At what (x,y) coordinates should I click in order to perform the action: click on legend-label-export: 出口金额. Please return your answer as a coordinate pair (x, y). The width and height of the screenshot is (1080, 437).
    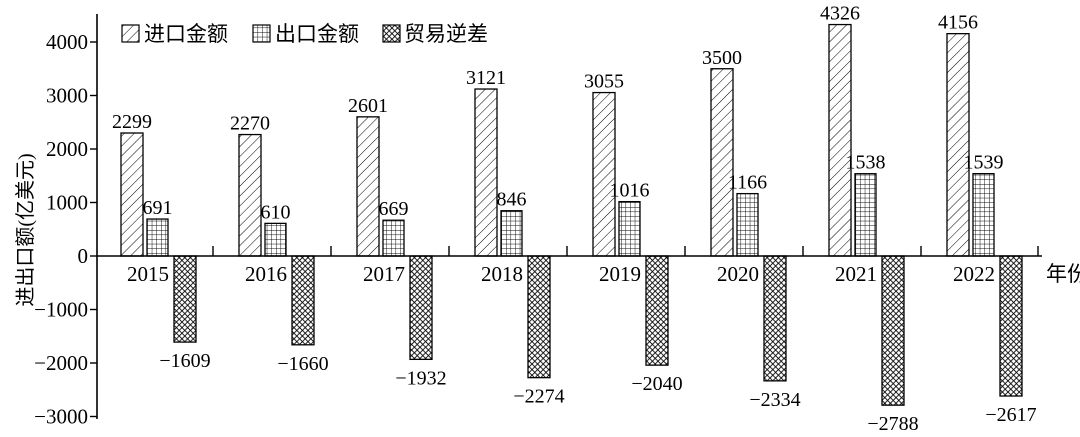
    Looking at the image, I should click on (317, 34).